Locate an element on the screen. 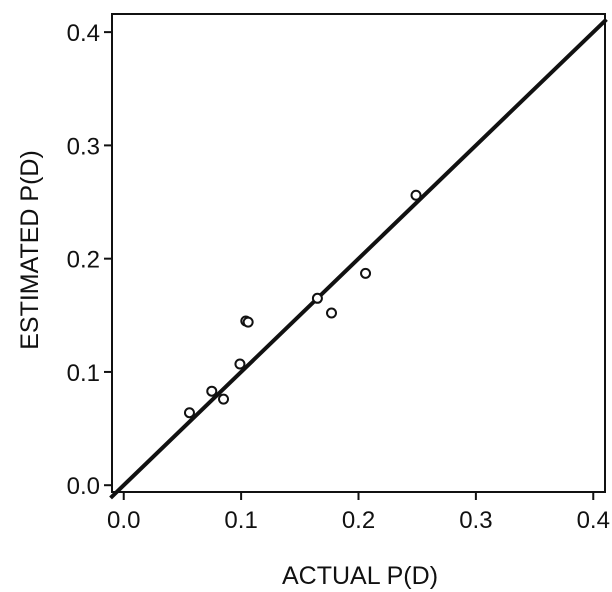  x-tick-label: 0.4 is located at coordinates (593, 520).